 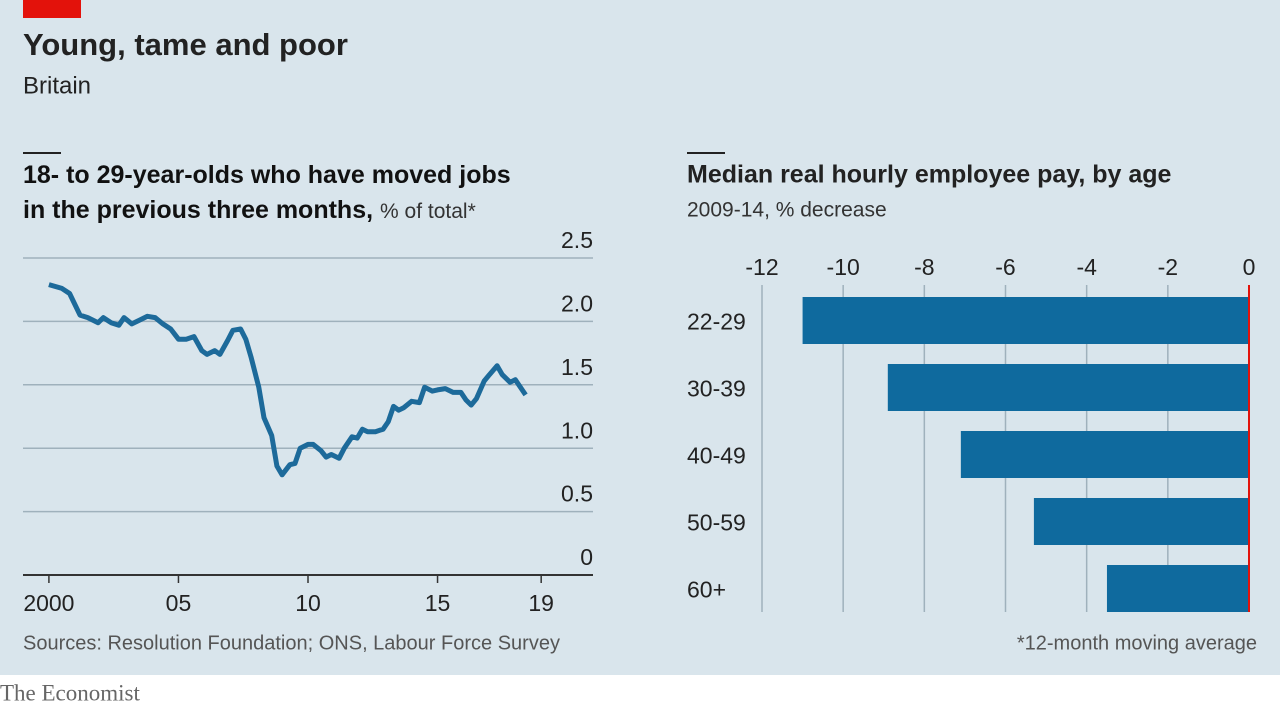 What do you see at coordinates (288, 380) in the screenshot?
I see `line` at bounding box center [288, 380].